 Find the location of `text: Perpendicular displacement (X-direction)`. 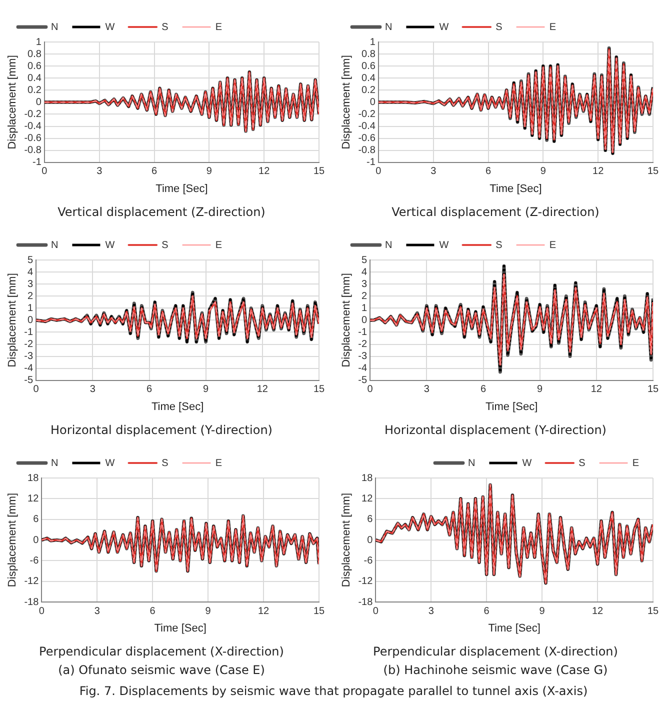

text: Perpendicular displacement (X-direction) is located at coordinates (495, 651).